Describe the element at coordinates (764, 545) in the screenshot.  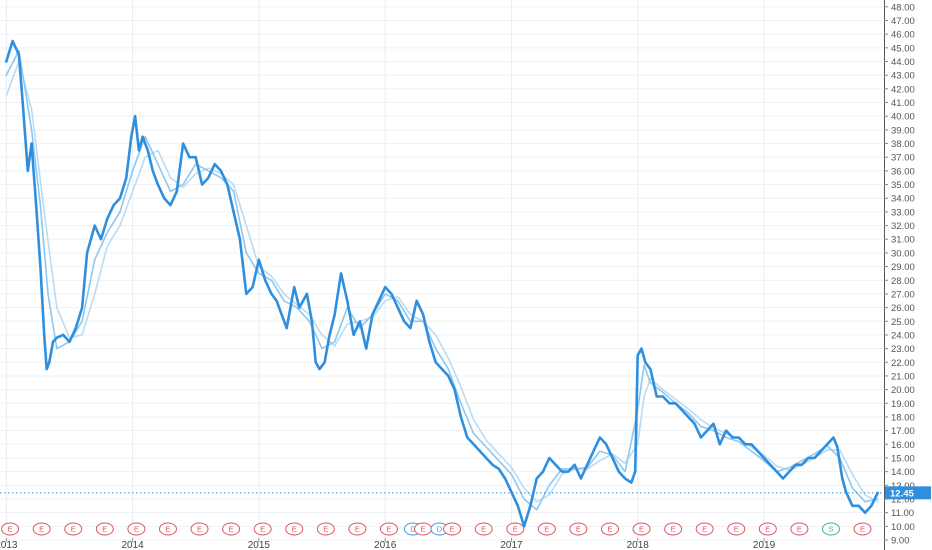
I see `x-tick-label: 2019` at that location.